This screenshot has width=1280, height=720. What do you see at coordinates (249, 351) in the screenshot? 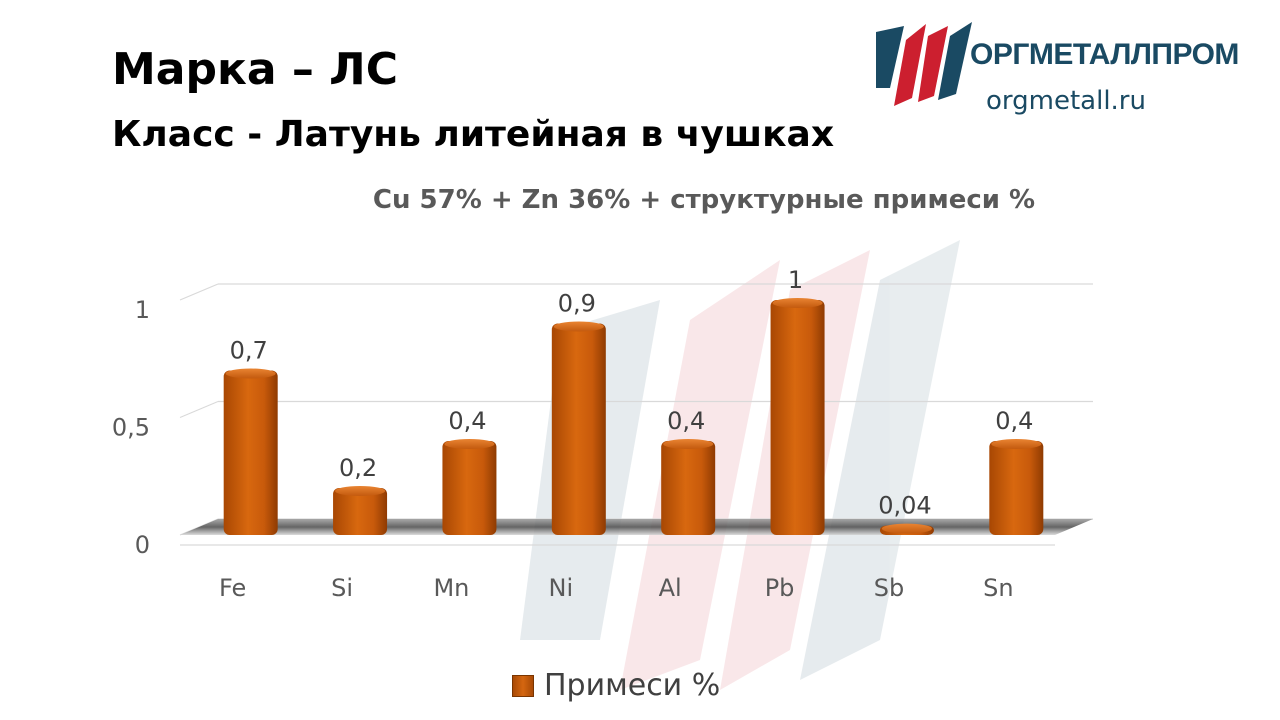
I see `data-label: 0,7` at bounding box center [249, 351].